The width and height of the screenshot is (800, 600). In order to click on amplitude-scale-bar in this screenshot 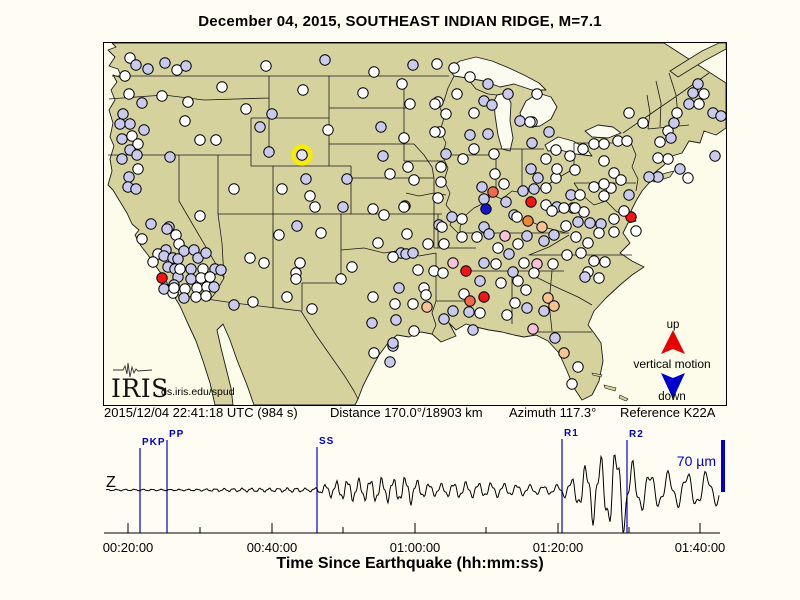, I will do `click(723, 466)`.